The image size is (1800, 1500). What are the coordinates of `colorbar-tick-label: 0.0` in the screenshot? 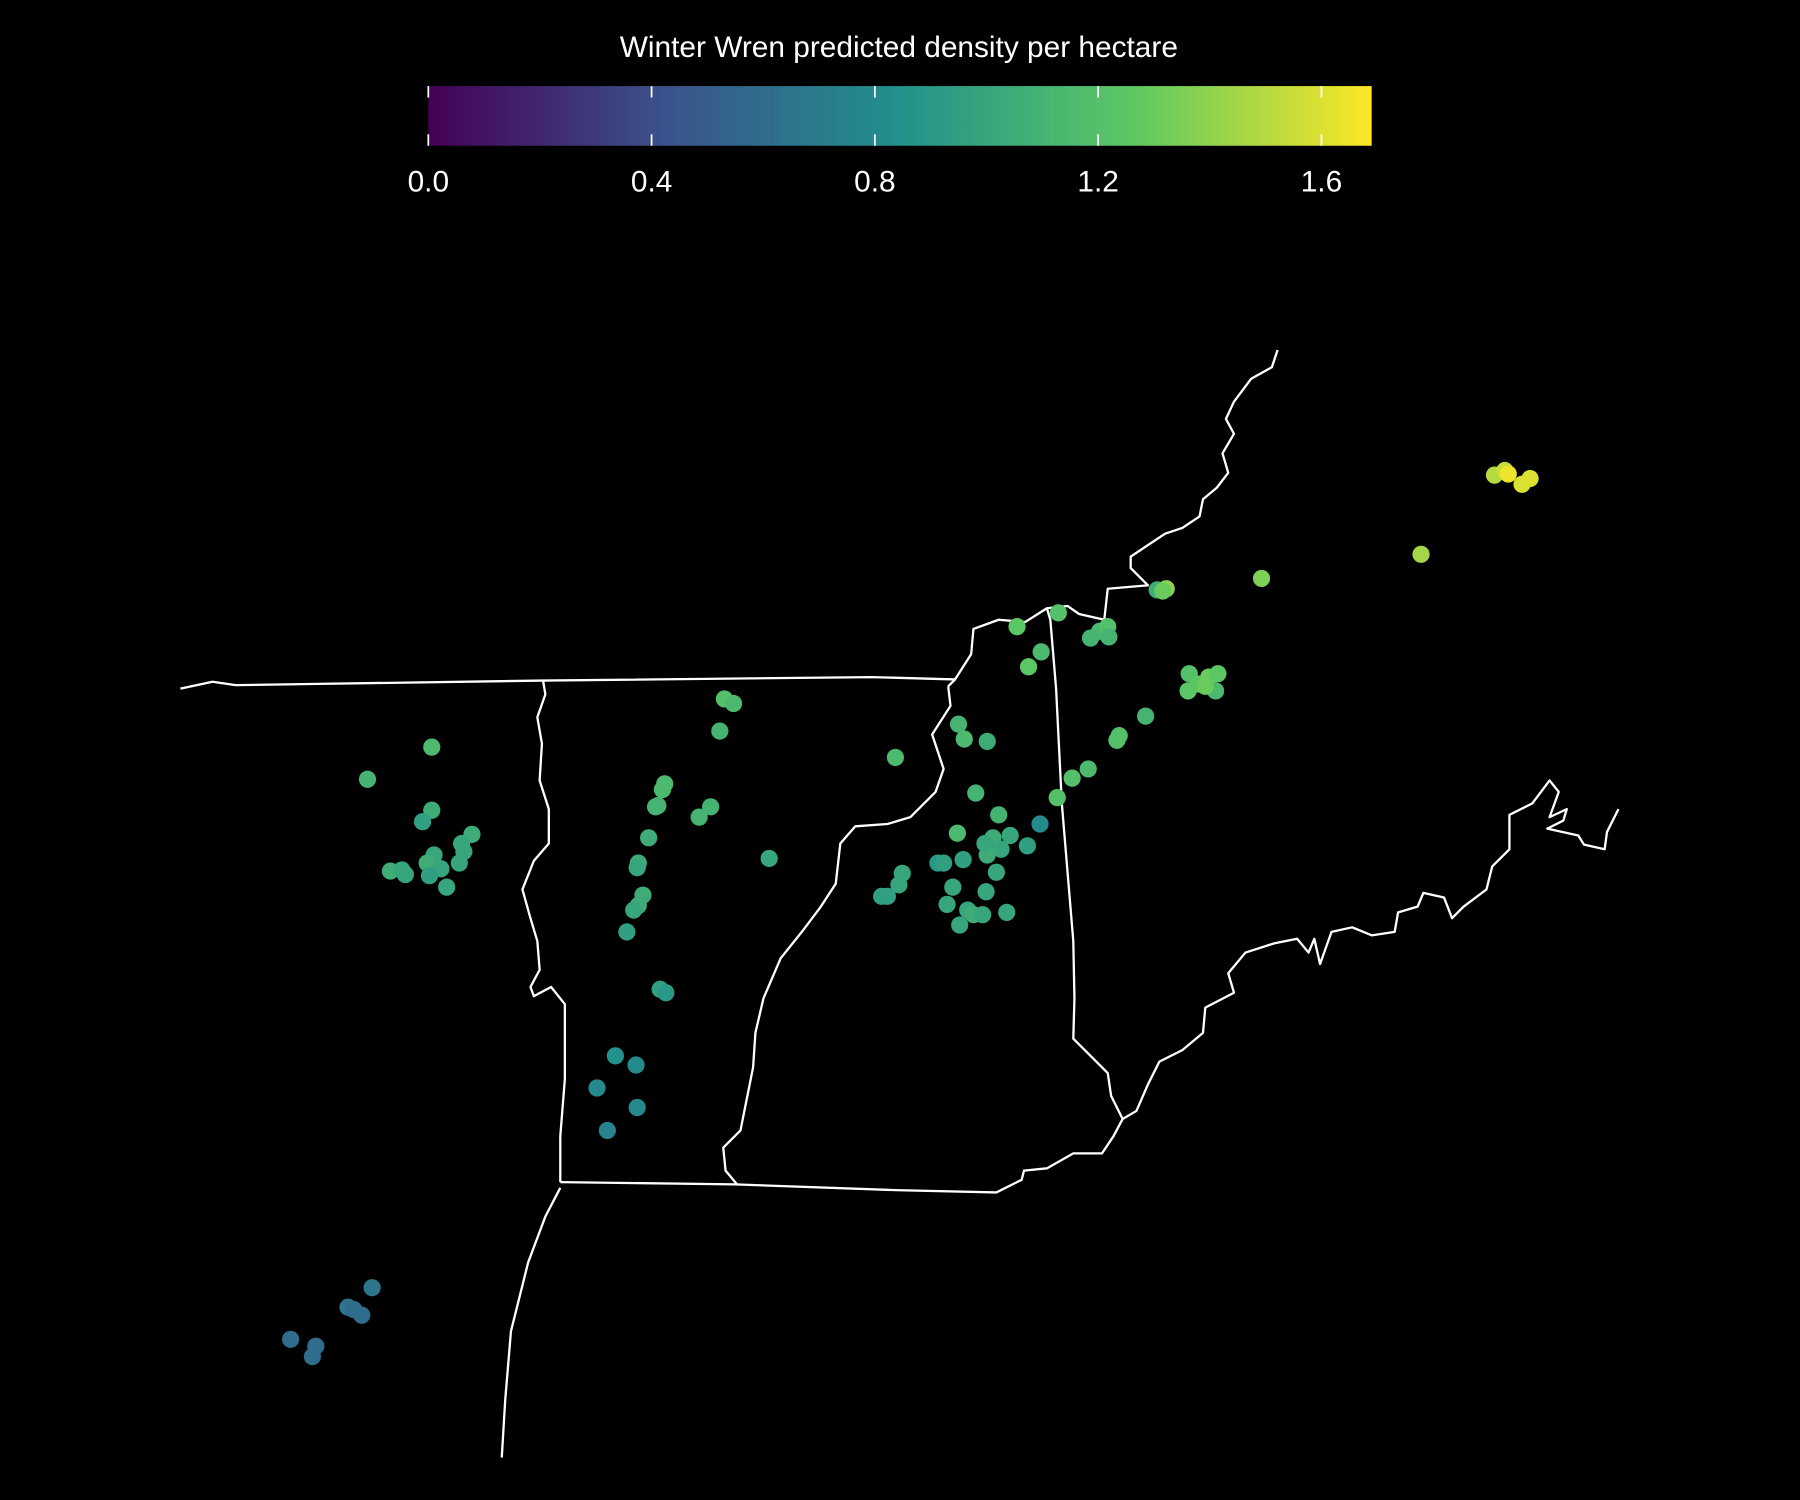 It's located at (428, 182).